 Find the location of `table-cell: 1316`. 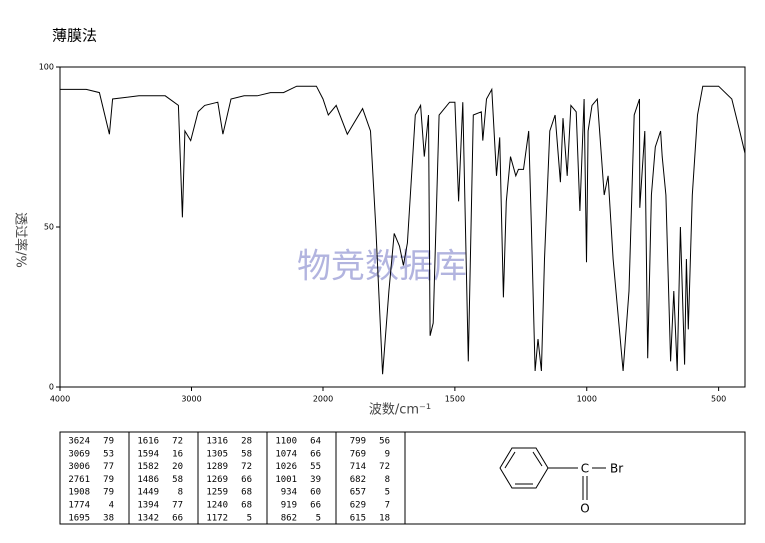

table-cell: 1316 is located at coordinates (217, 442).